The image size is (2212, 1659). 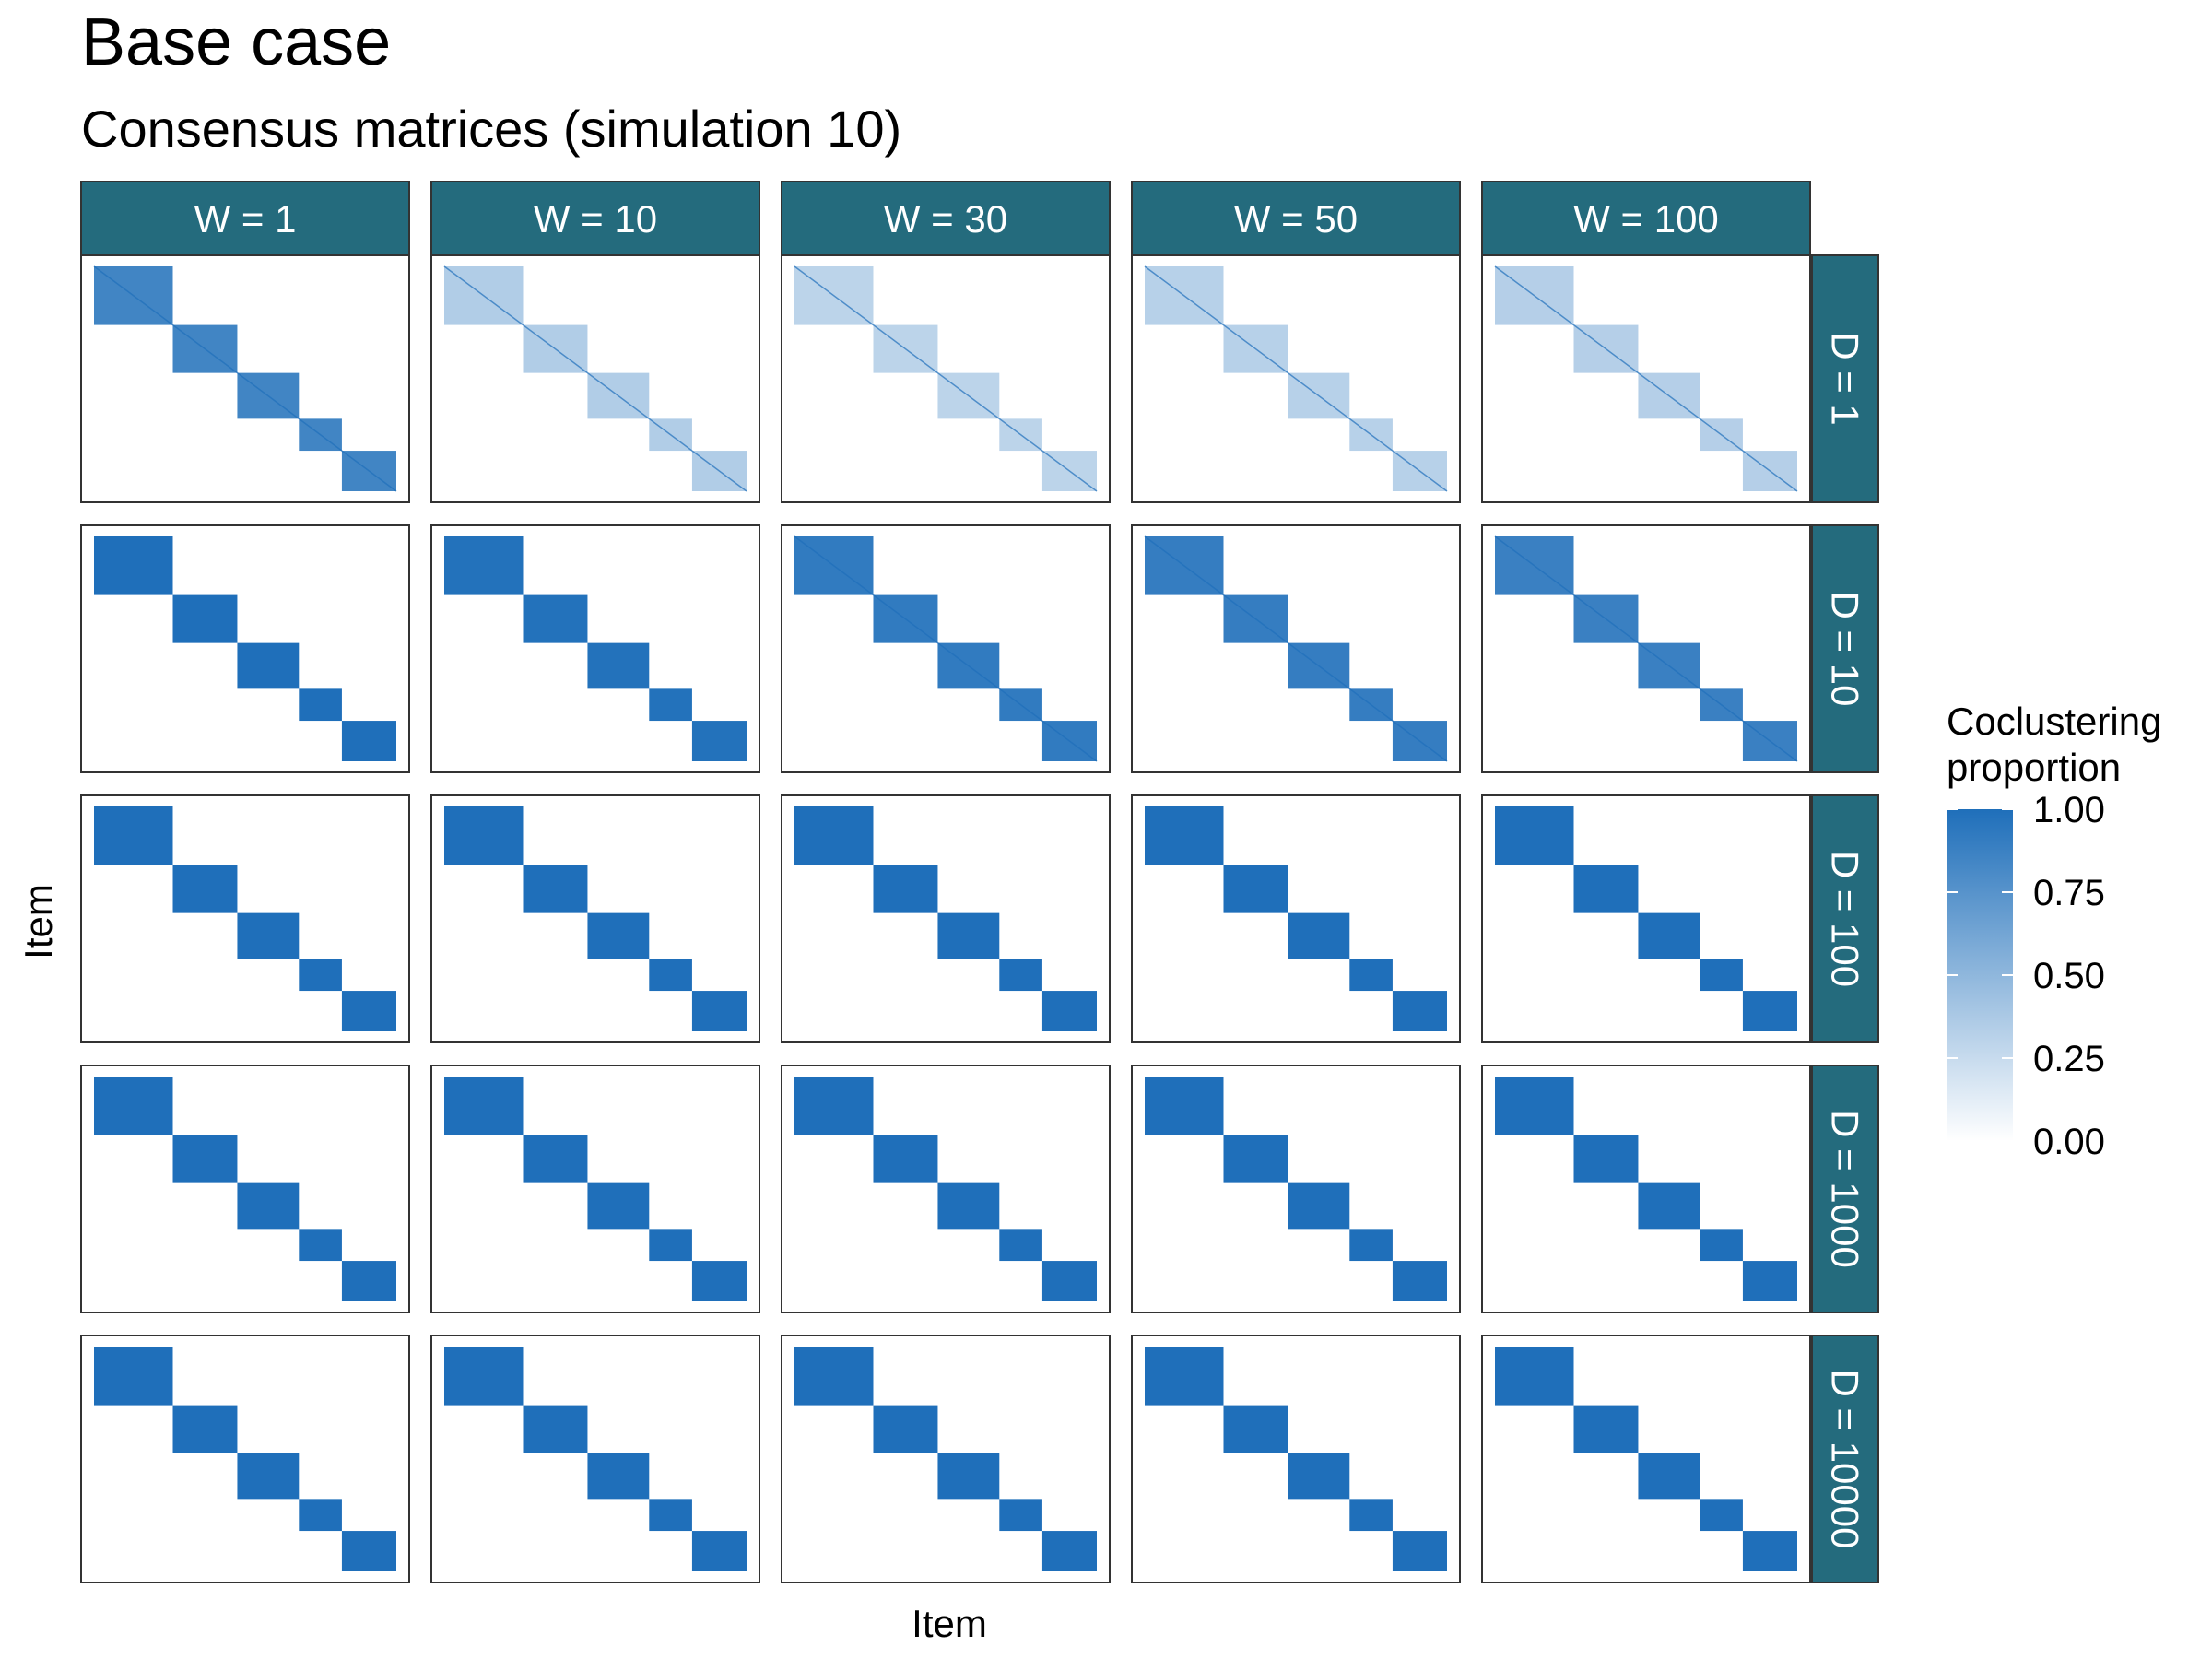 I want to click on heatmap-diagonal-r2-c3, so click(x=946, y=648).